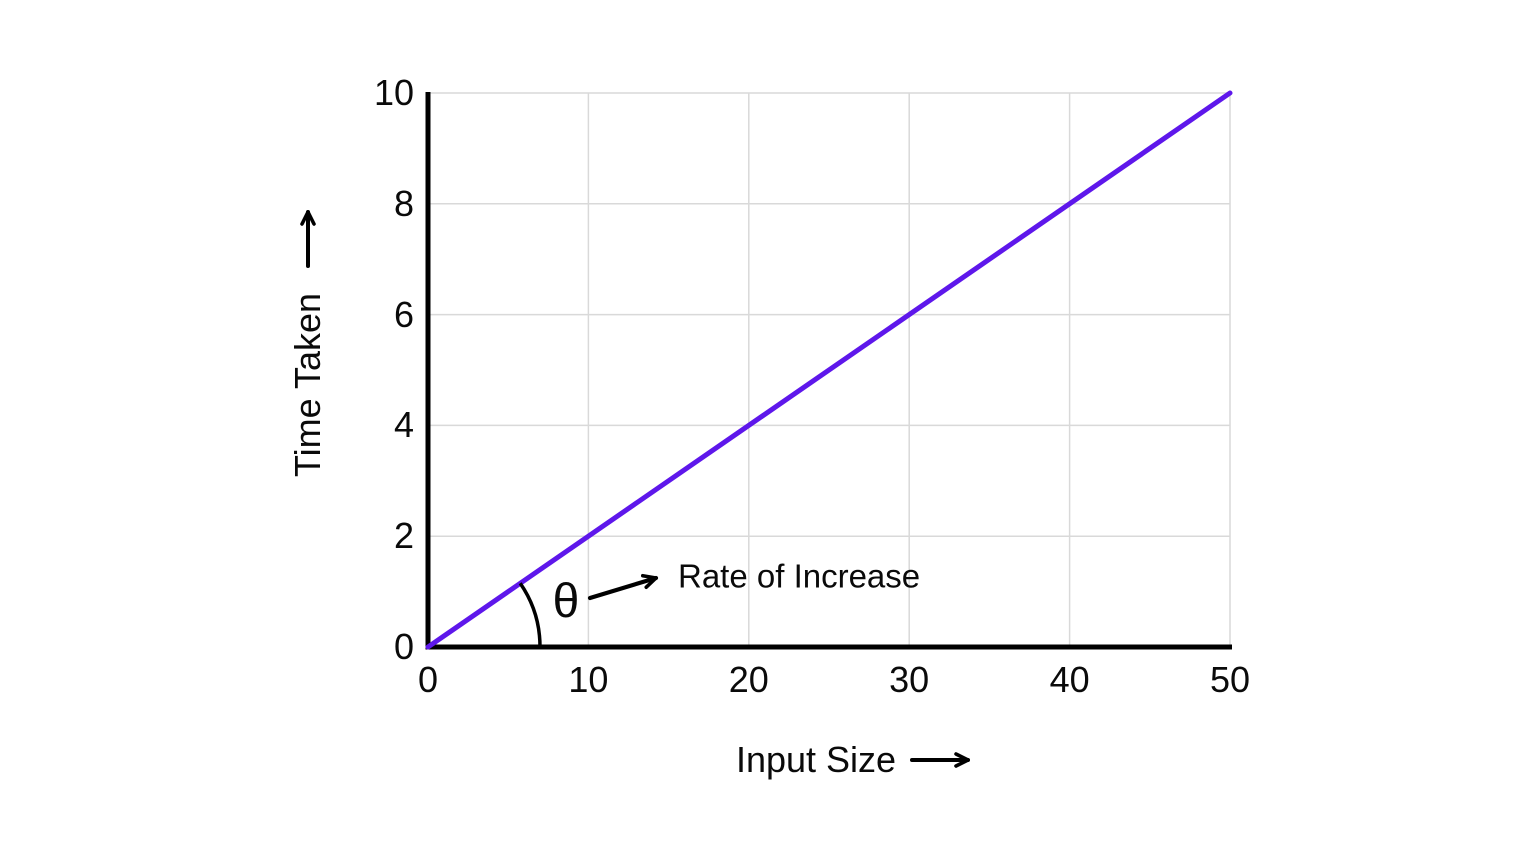 The width and height of the screenshot is (1536, 864). I want to click on x-tick-label: 50, so click(1230, 679).